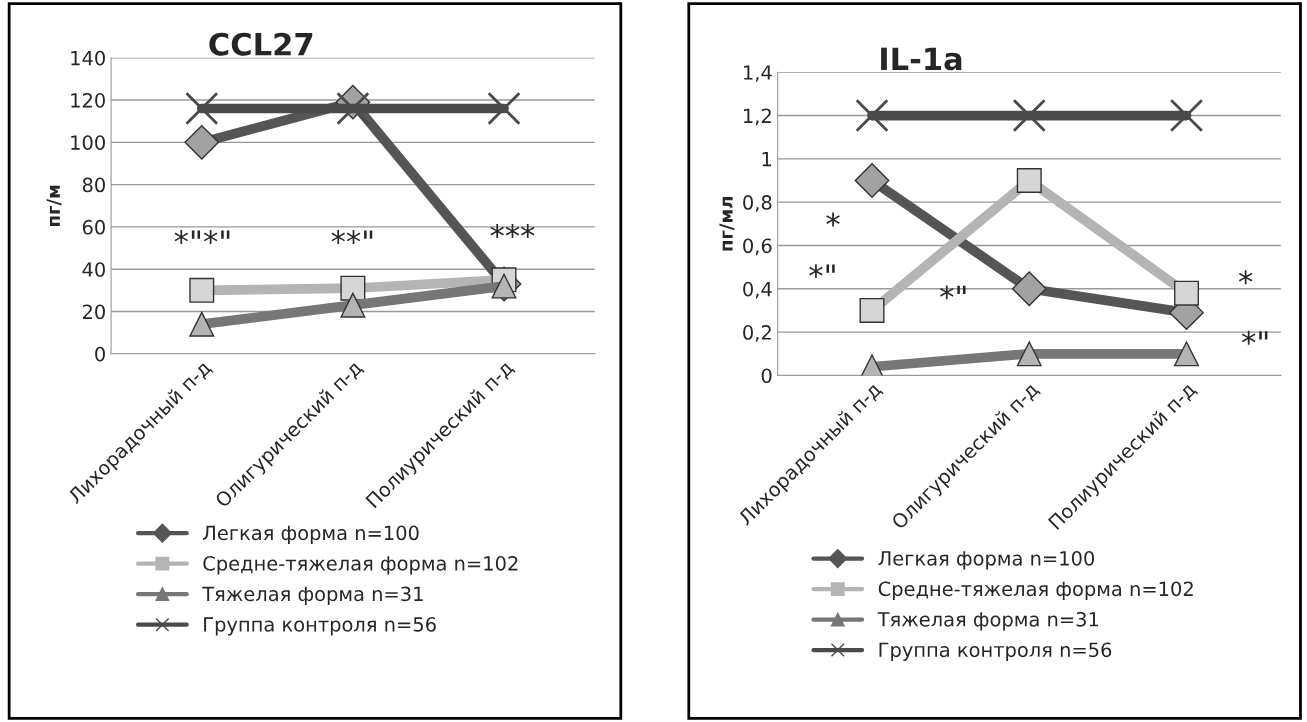  What do you see at coordinates (757, 117) in the screenshot?
I see `y-tick-label: 1,2` at bounding box center [757, 117].